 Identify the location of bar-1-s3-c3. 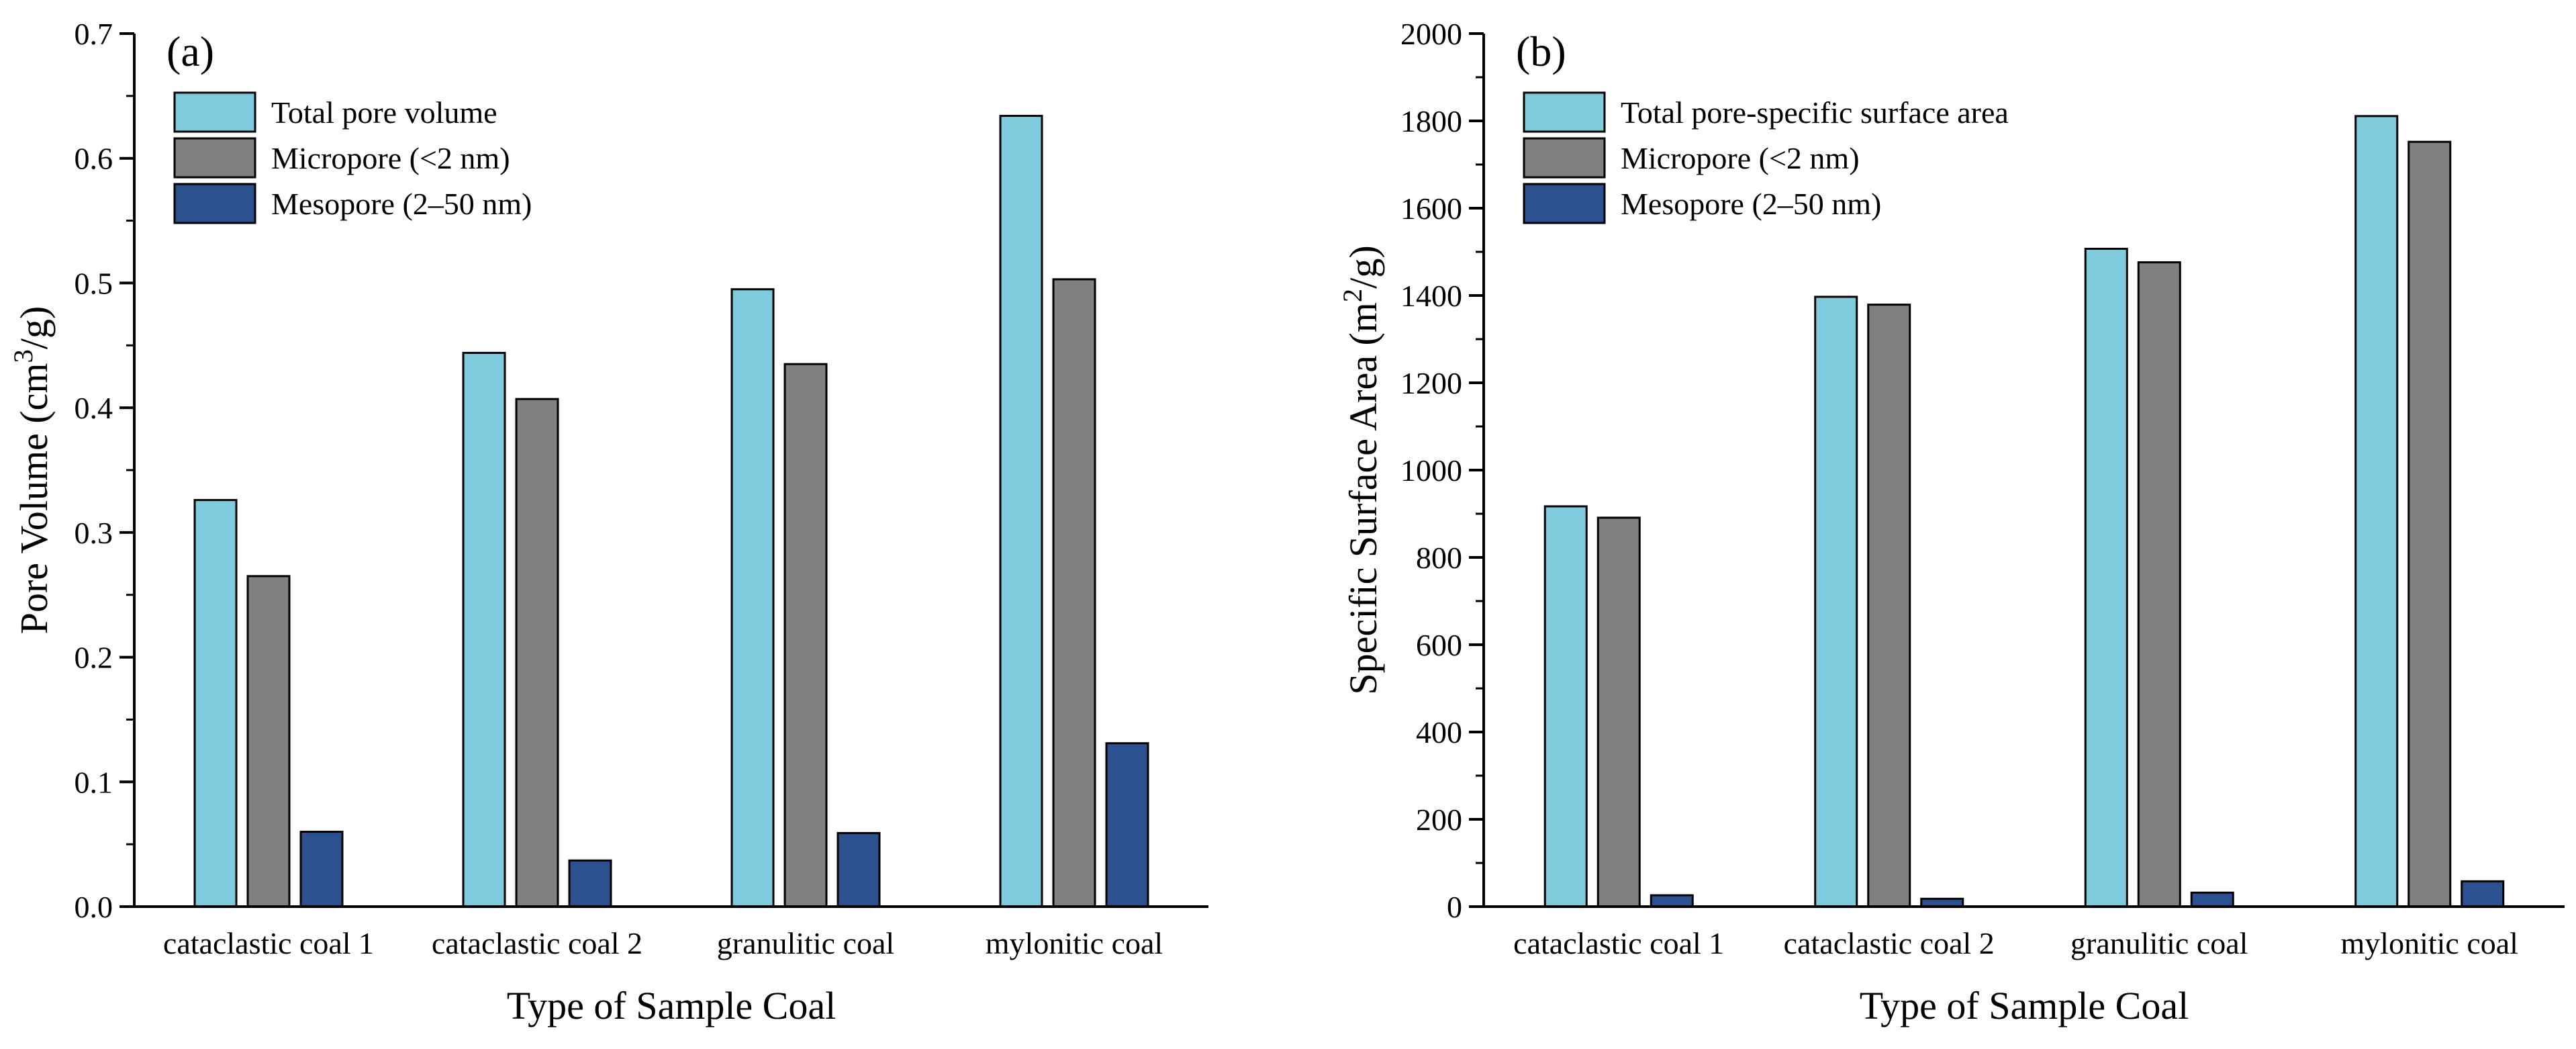
(859, 870).